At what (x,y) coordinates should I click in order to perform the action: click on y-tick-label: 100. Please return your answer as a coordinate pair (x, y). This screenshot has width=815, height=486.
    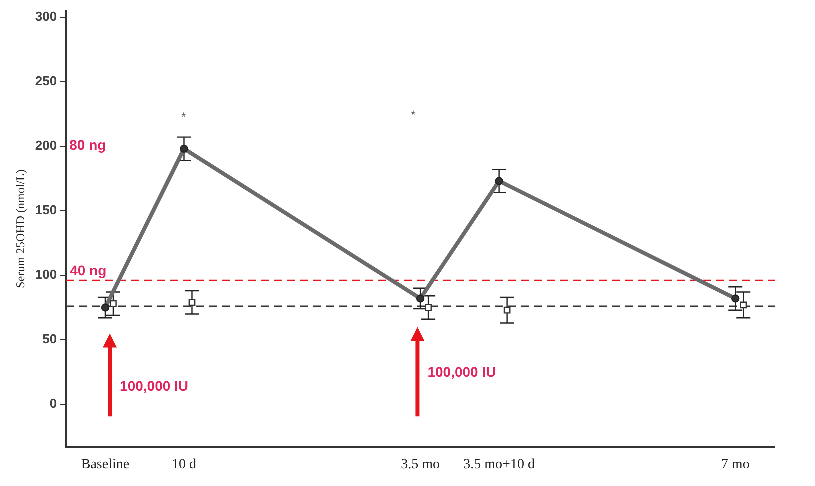
    Looking at the image, I should click on (46, 274).